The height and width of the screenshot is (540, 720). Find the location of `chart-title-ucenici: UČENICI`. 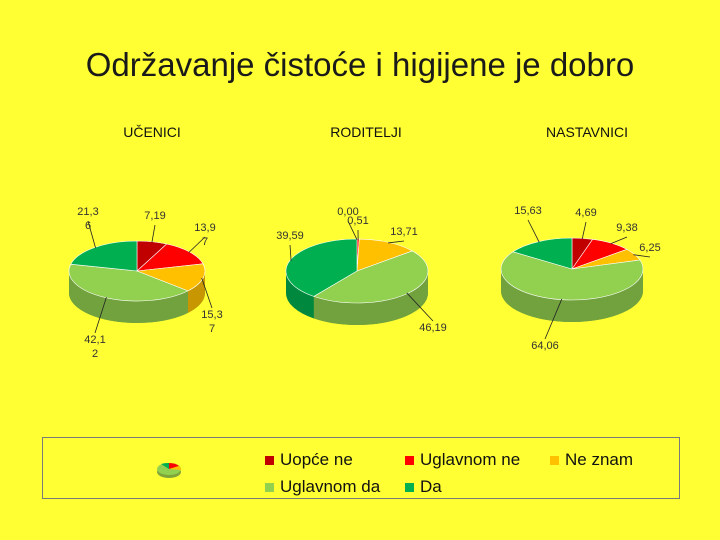

chart-title-ucenici: UČENICI is located at coordinates (152, 132).